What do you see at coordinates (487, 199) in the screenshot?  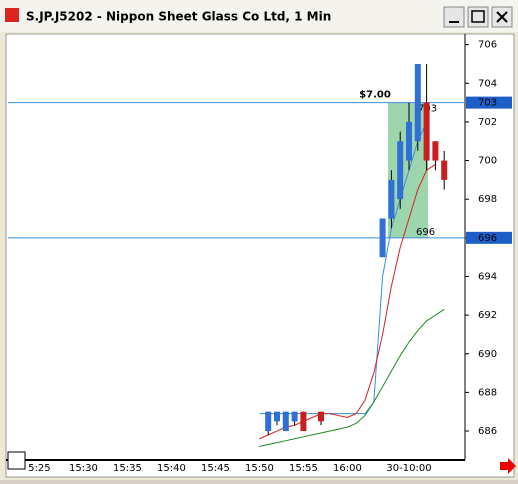 I see `y-tick-label: 698` at bounding box center [487, 199].